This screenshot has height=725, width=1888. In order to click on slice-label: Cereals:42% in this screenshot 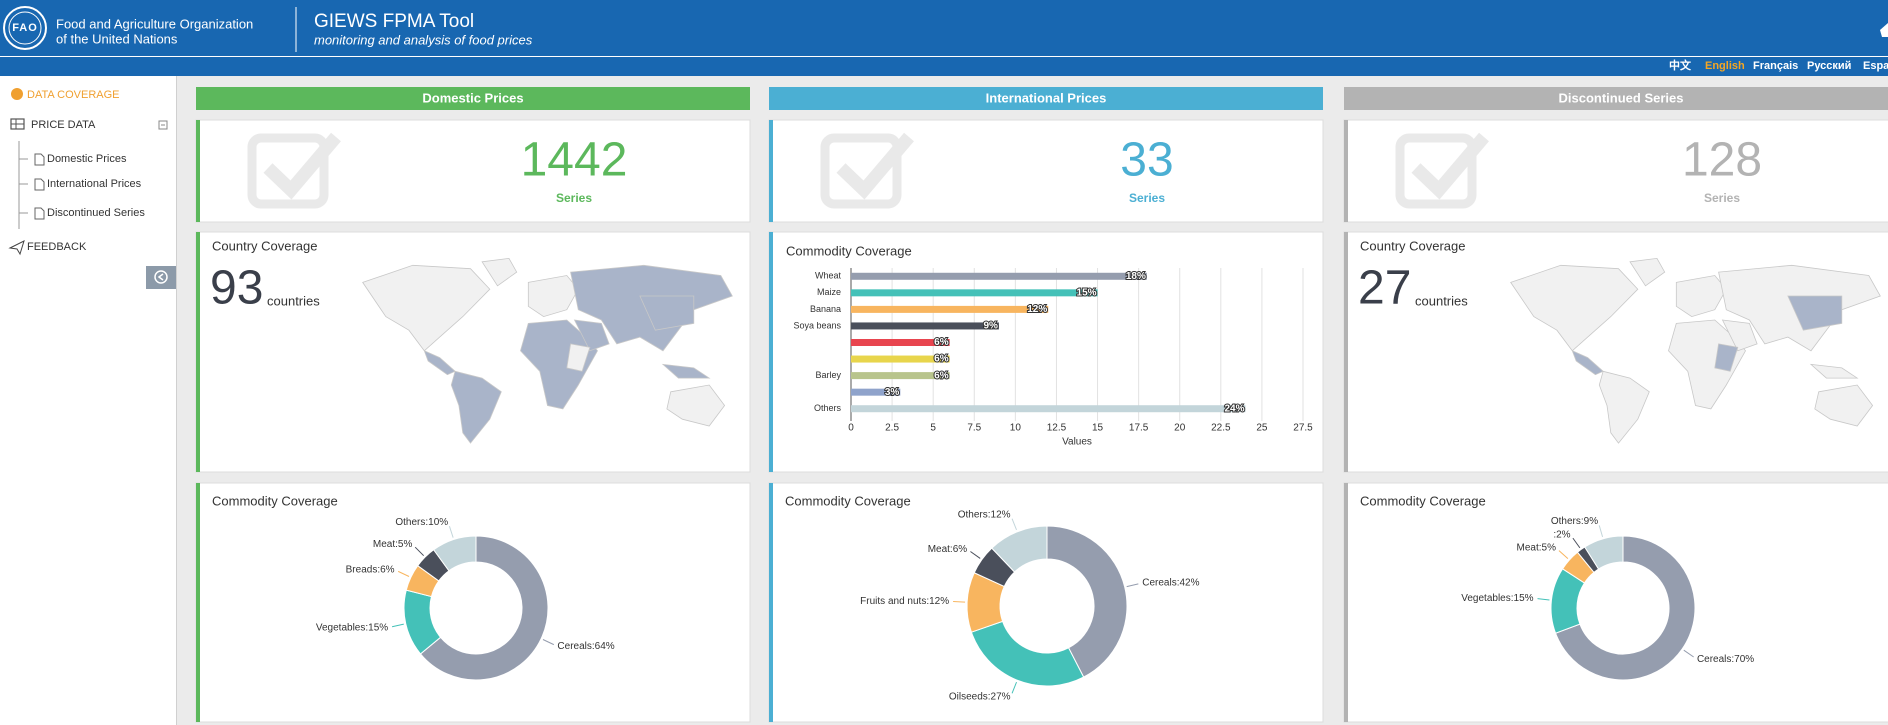, I will do `click(1170, 583)`.